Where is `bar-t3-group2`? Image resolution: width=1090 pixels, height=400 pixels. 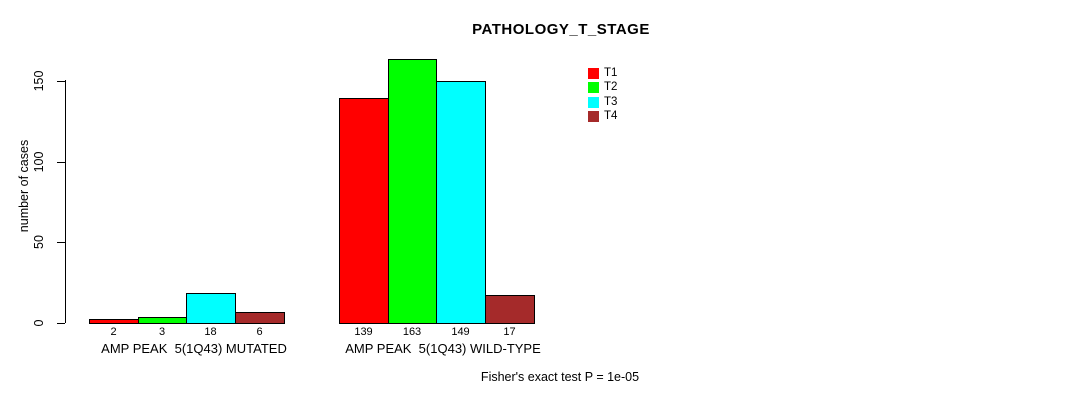
bar-t3-group2 is located at coordinates (461, 202).